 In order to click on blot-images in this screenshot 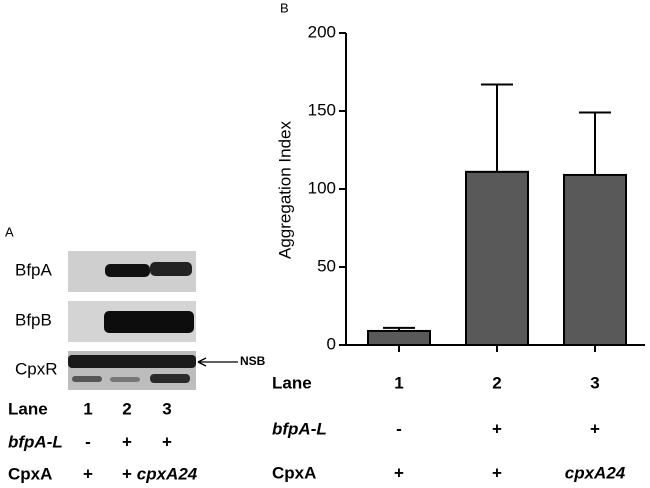, I will do `click(153, 320)`.